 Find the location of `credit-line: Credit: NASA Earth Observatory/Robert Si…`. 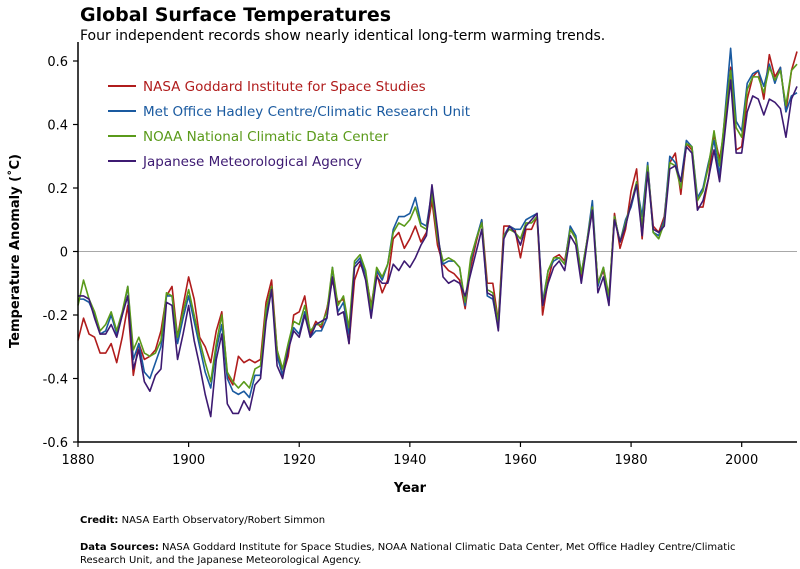

credit-line: Credit: NASA Earth Observatory/Robert Si… is located at coordinates (202, 520).